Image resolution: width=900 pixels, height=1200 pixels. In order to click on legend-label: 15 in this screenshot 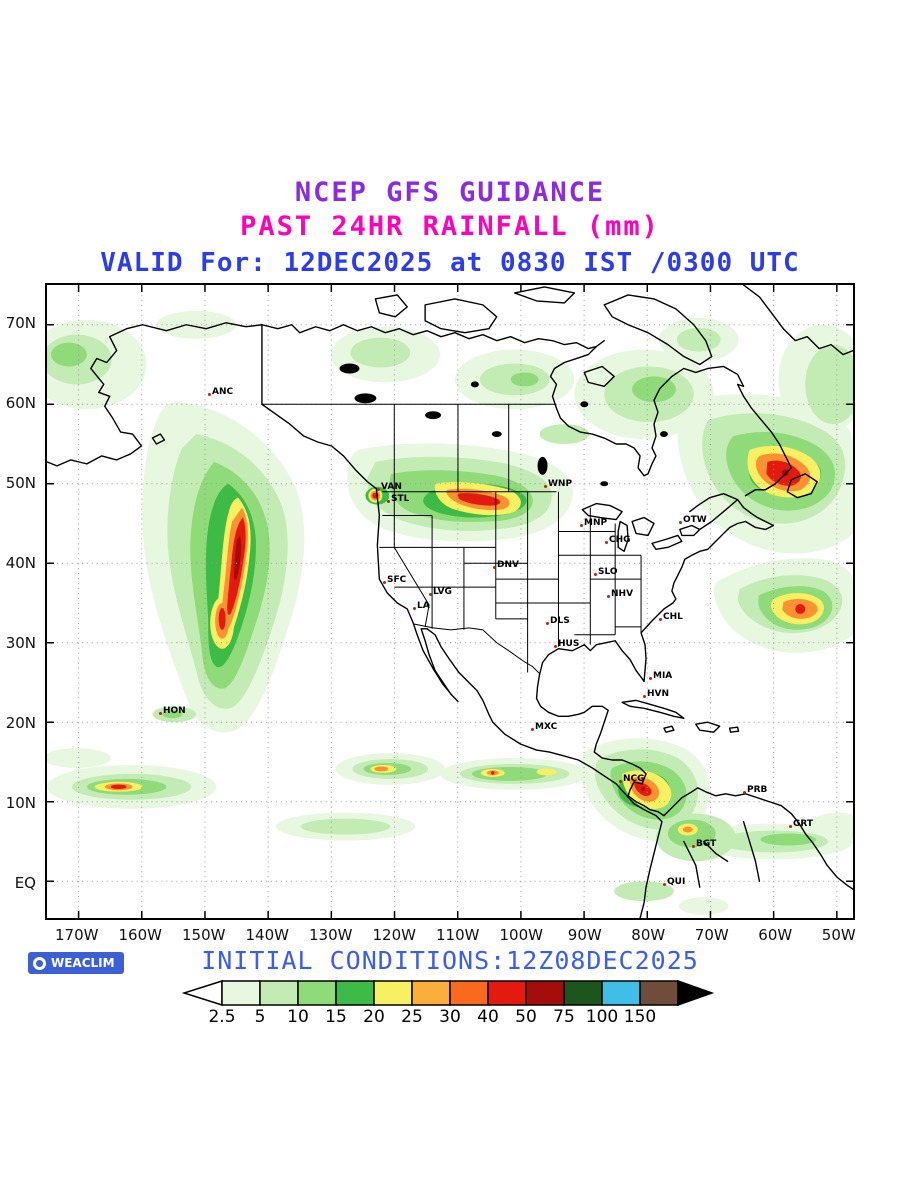, I will do `click(336, 1017)`.